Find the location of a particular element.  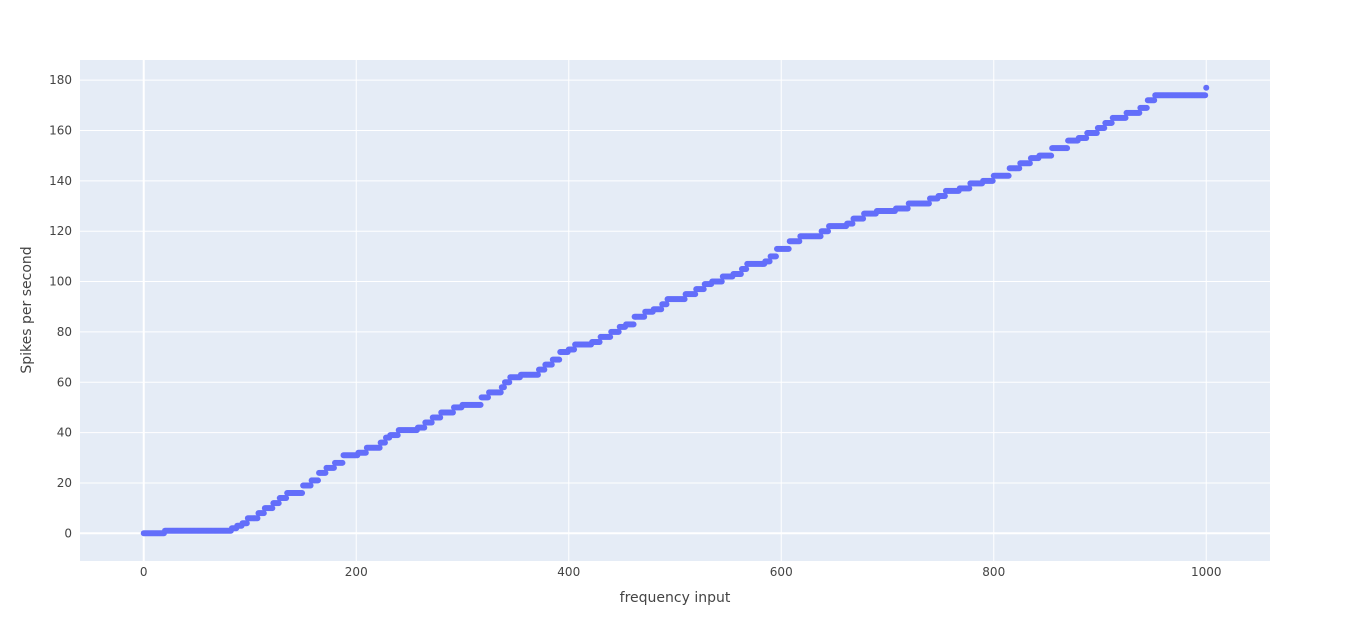

y-tick-label: 60 is located at coordinates (64, 382).